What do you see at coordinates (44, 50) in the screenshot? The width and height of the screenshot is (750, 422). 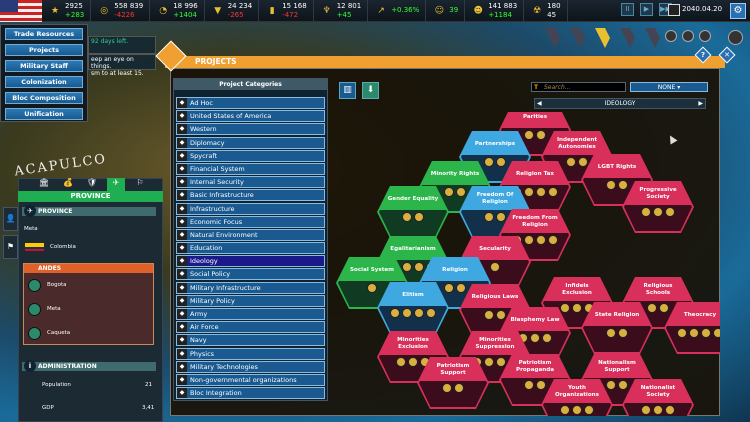 I see `menu-projects: Projects` at bounding box center [44, 50].